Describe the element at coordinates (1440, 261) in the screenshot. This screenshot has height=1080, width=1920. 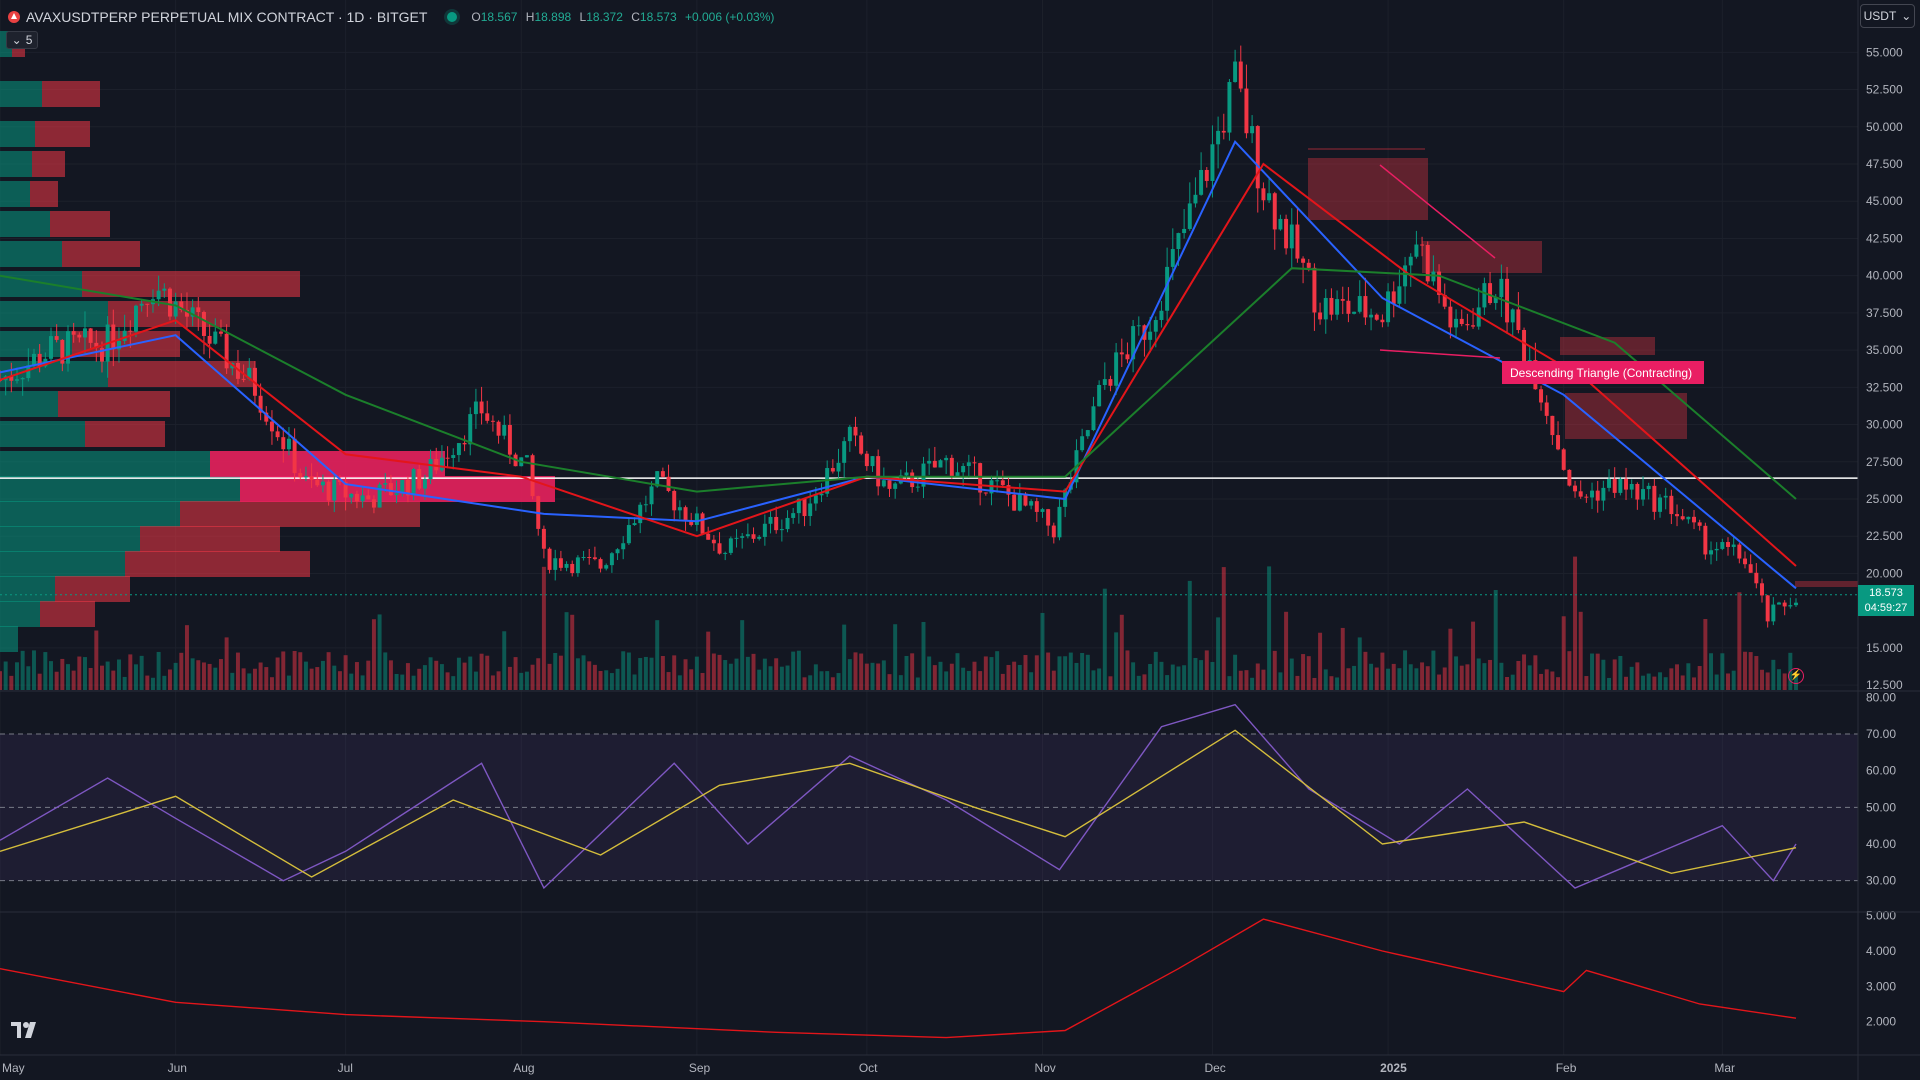
I see `triangle-pattern` at that location.